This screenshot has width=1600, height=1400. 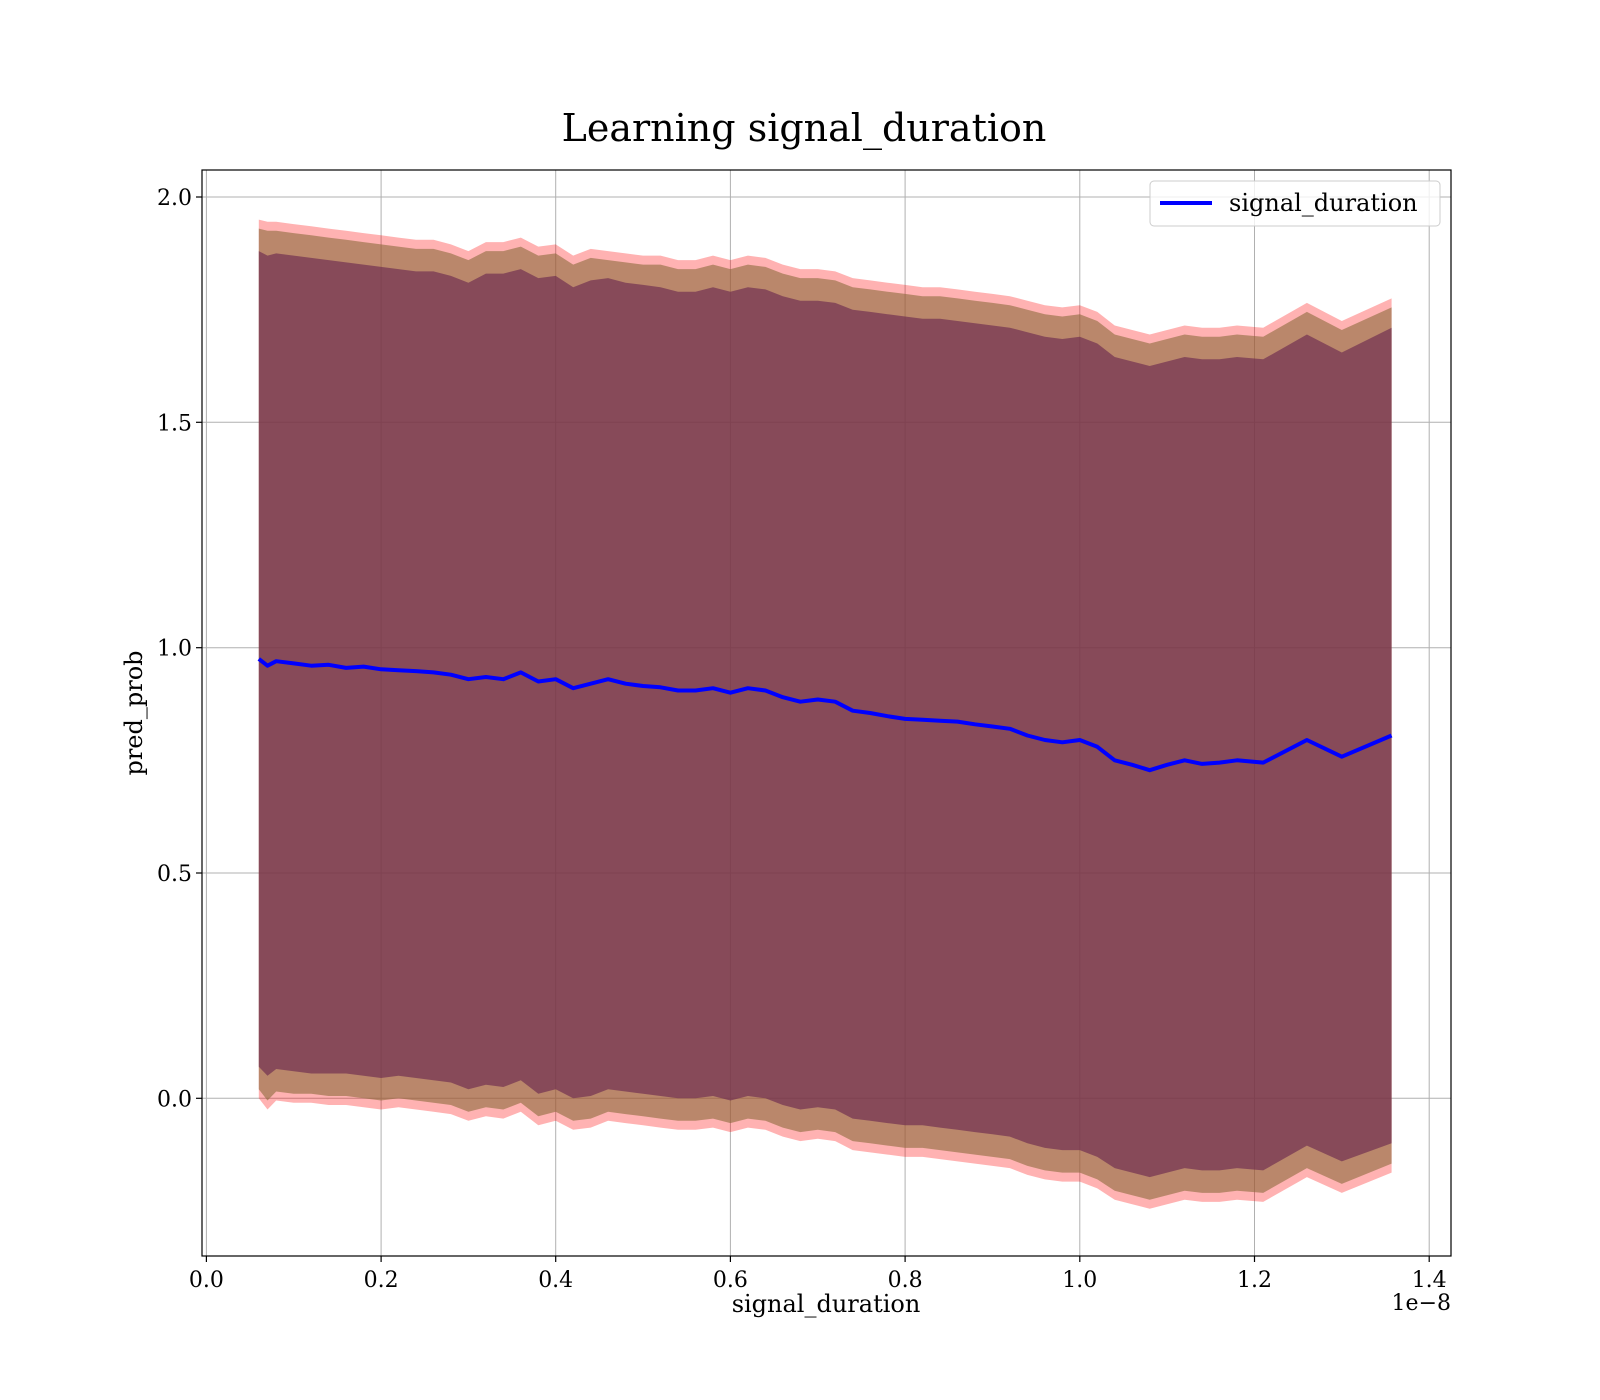 I want to click on x-tick-label: 1.4, so click(x=1429, y=1280).